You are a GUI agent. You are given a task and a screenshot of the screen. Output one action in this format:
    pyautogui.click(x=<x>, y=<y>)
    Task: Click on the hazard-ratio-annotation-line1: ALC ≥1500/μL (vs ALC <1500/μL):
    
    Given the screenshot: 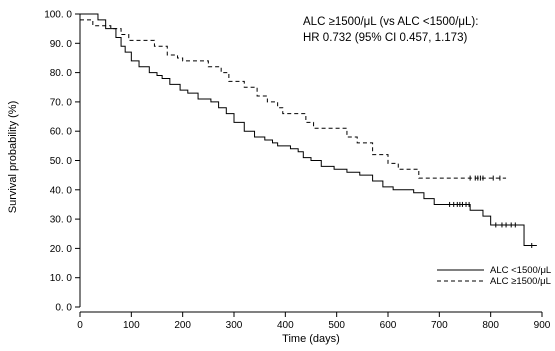 What is the action you would take?
    pyautogui.click(x=390, y=22)
    